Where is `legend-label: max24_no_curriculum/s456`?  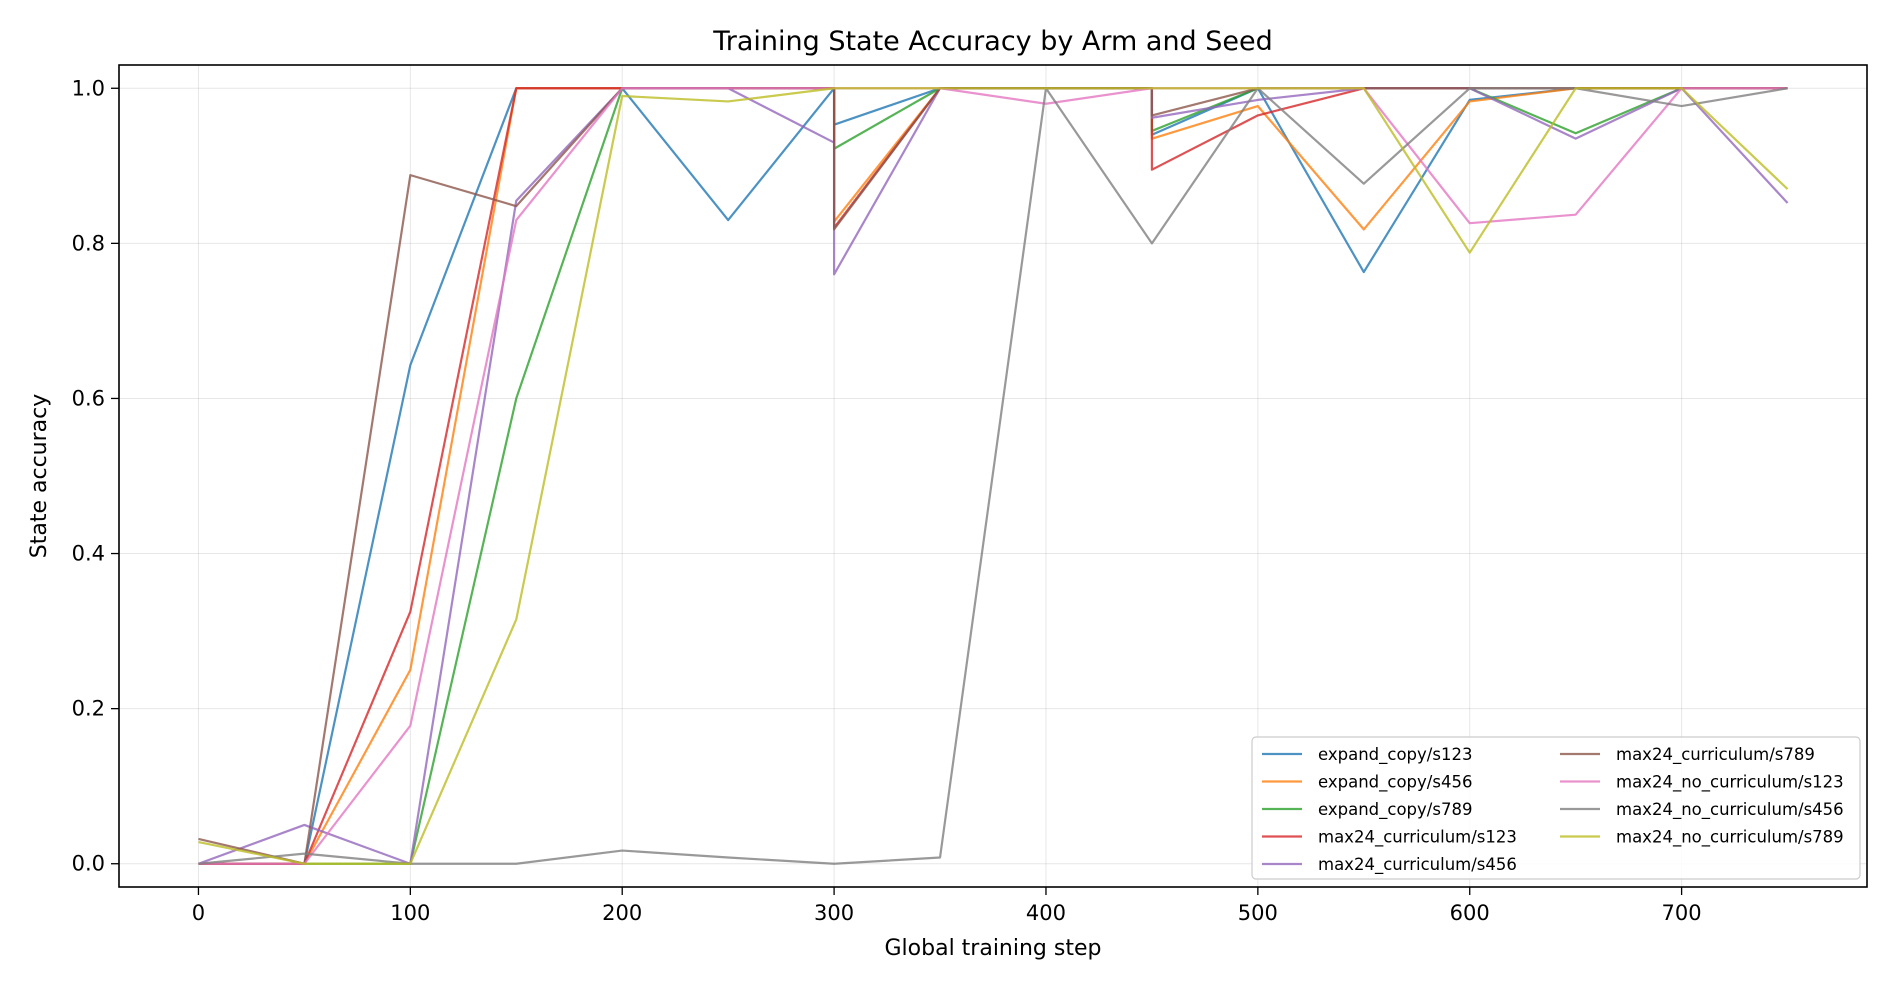
legend-label: max24_no_curriculum/s456 is located at coordinates (1730, 810).